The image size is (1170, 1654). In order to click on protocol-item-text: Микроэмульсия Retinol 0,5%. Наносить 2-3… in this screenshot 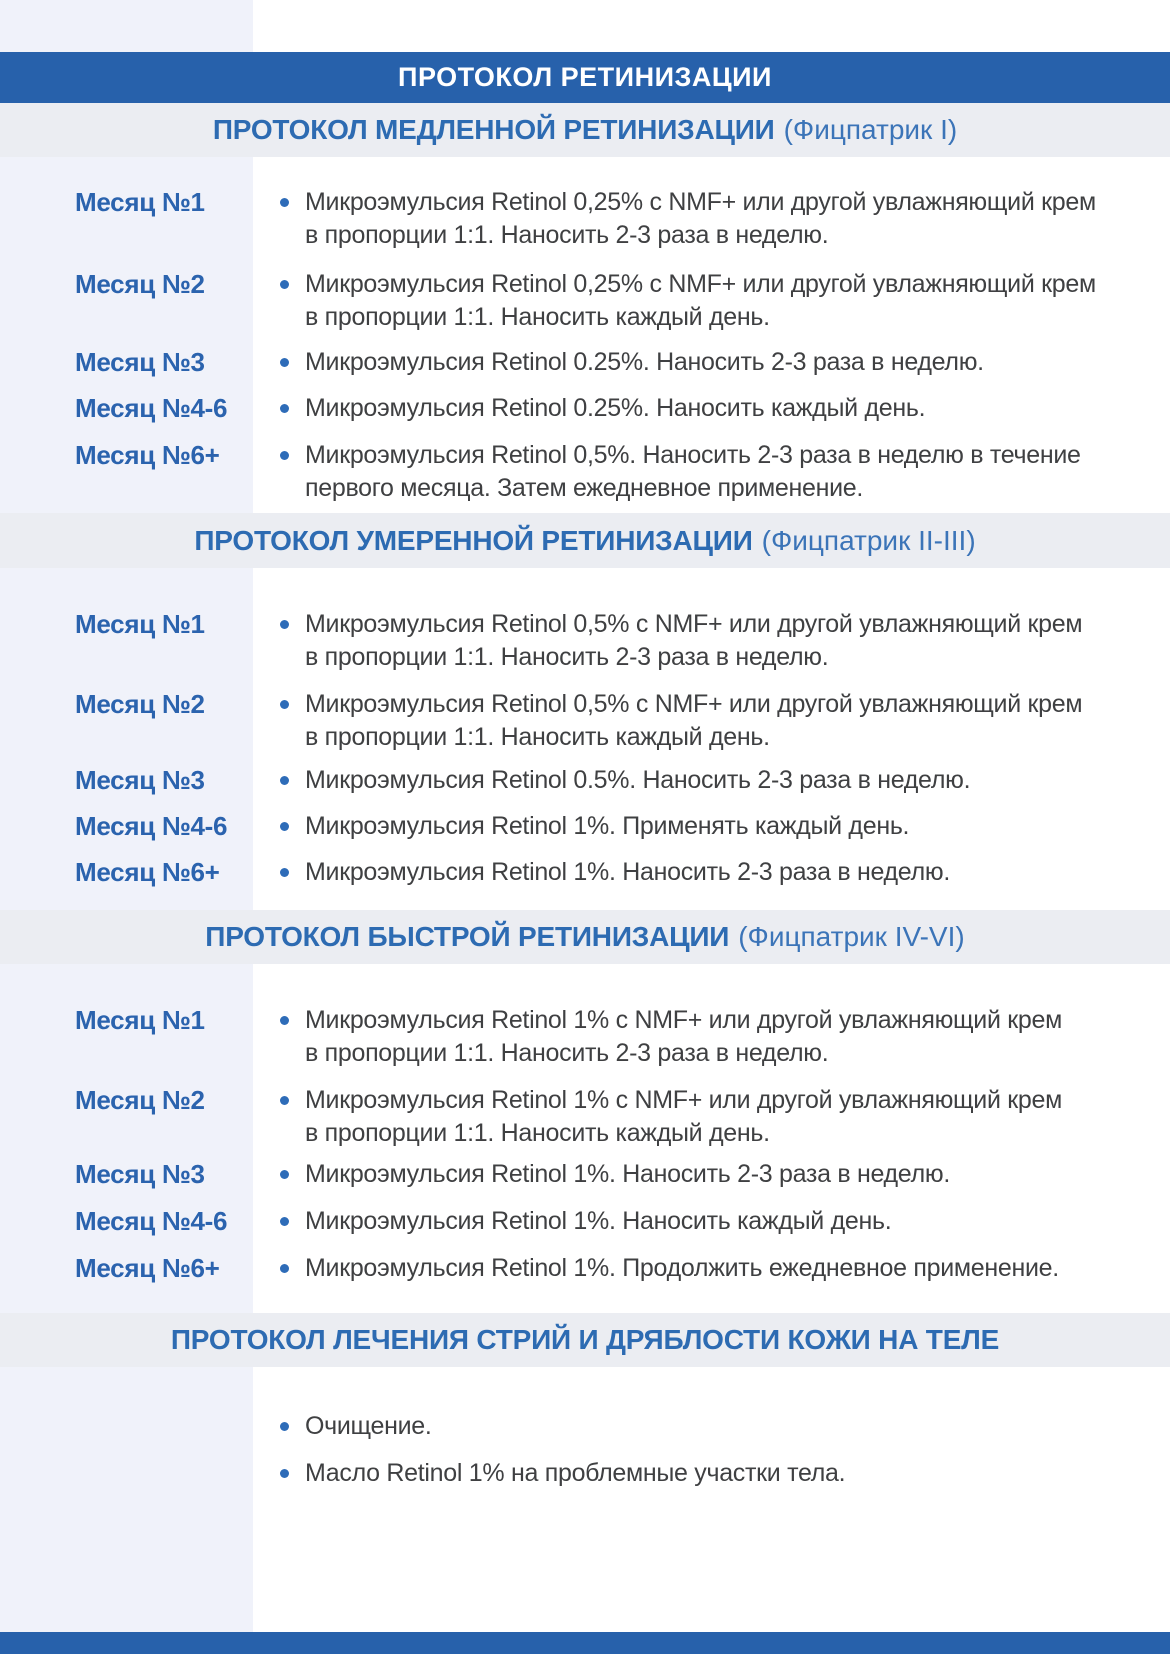, I will do `click(693, 471)`.